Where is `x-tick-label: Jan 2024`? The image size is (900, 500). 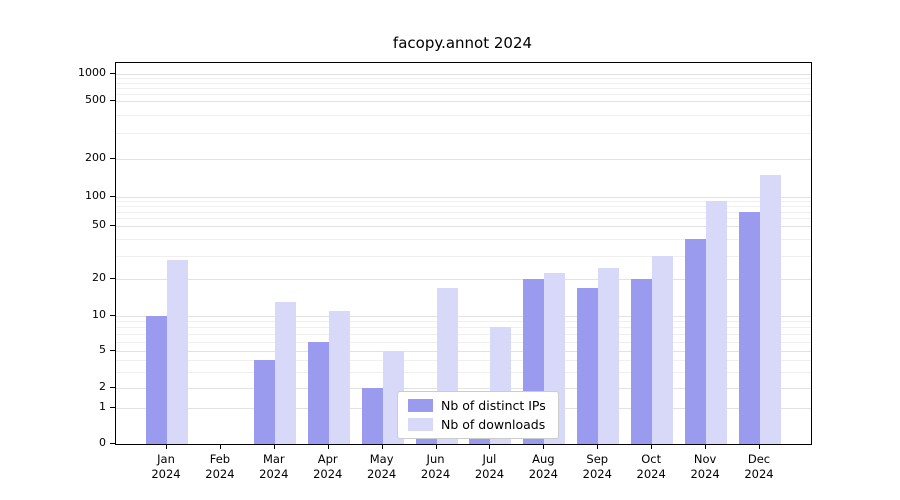 x-tick-label: Jan 2024 is located at coordinates (166, 466).